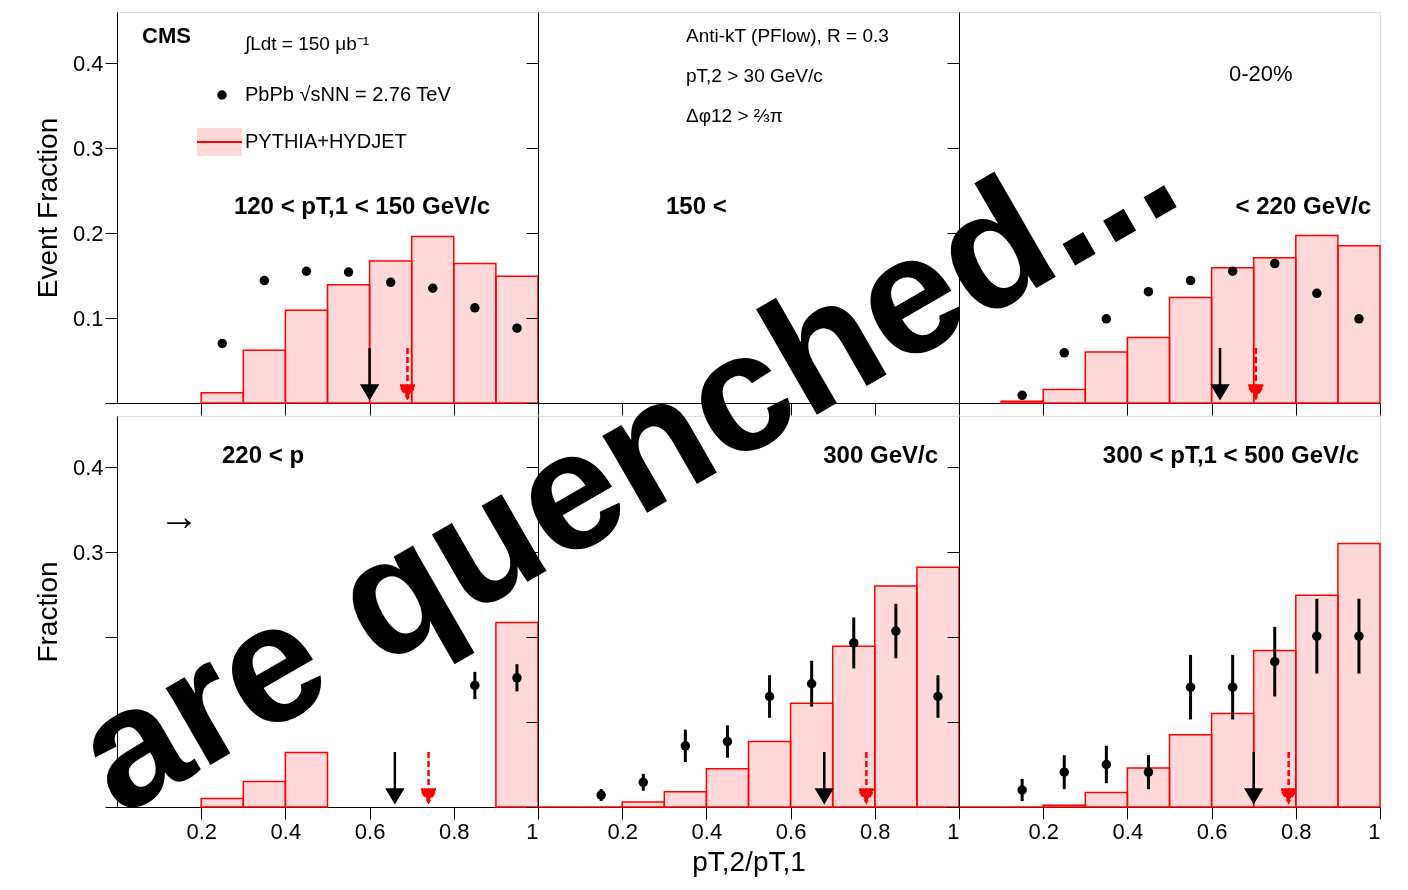 The image size is (1408, 890). What do you see at coordinates (734, 115) in the screenshot?
I see `annotation: Δφ12 > ⅔π` at bounding box center [734, 115].